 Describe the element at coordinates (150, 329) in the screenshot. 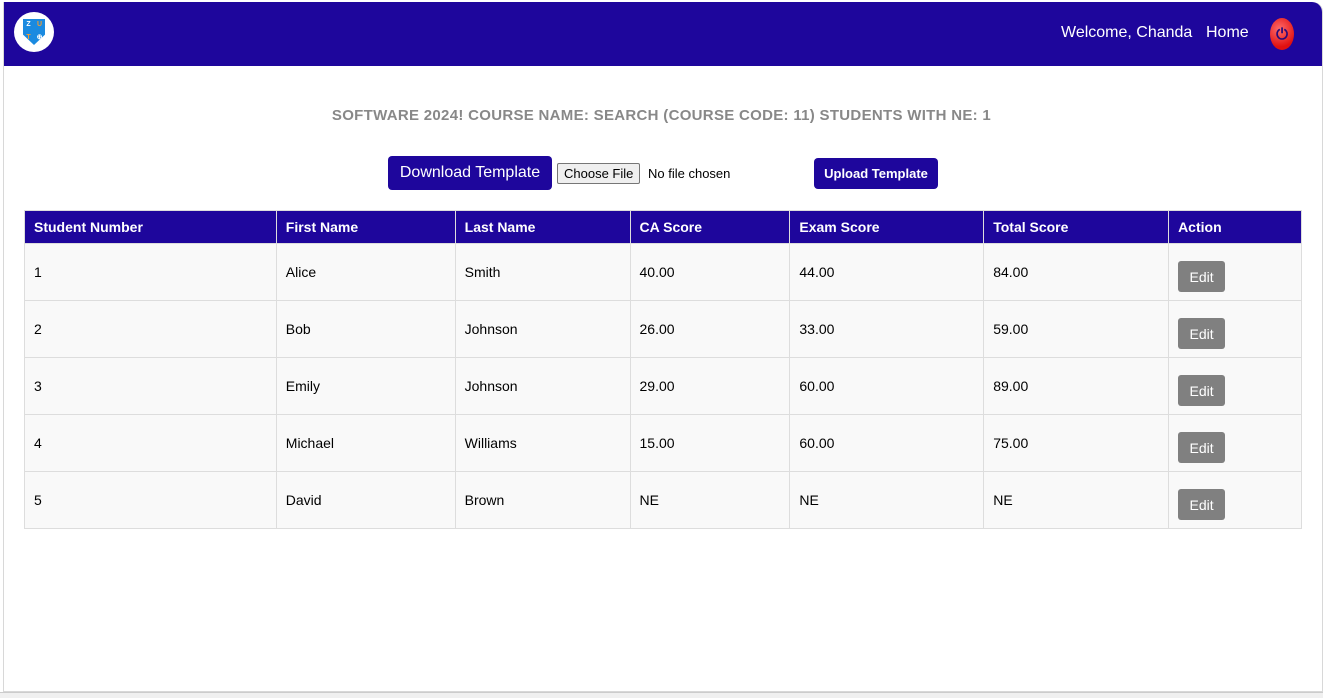

I see `table-cell: 2` at that location.